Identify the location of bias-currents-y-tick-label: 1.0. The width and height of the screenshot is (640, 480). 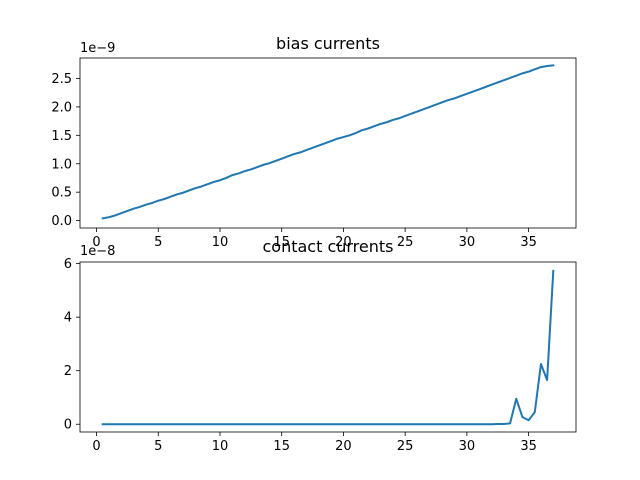
(61, 164).